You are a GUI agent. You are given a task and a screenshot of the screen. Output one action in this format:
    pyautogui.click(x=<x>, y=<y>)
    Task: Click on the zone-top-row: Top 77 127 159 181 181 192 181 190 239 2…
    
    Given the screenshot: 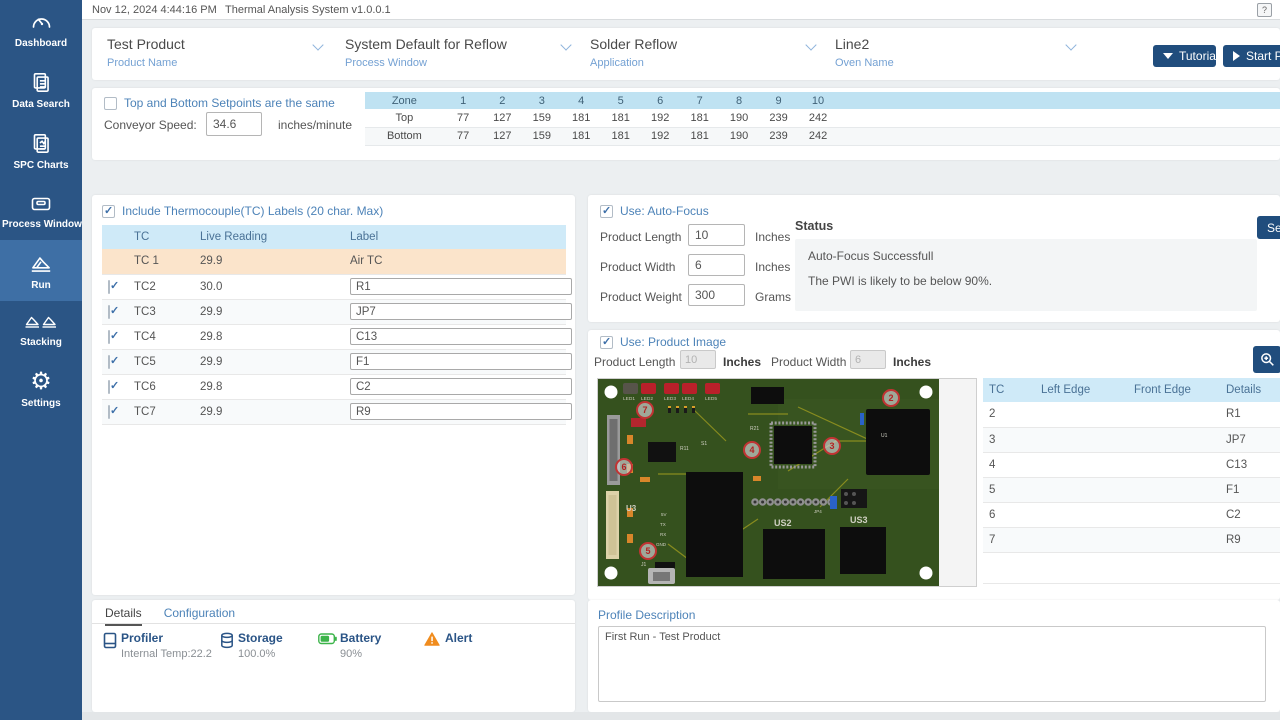 What is the action you would take?
    pyautogui.click(x=822, y=118)
    